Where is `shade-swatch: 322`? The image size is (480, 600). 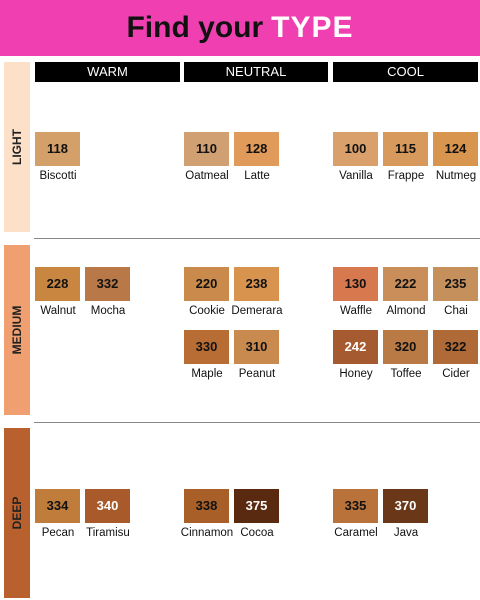 shade-swatch: 322 is located at coordinates (455, 347).